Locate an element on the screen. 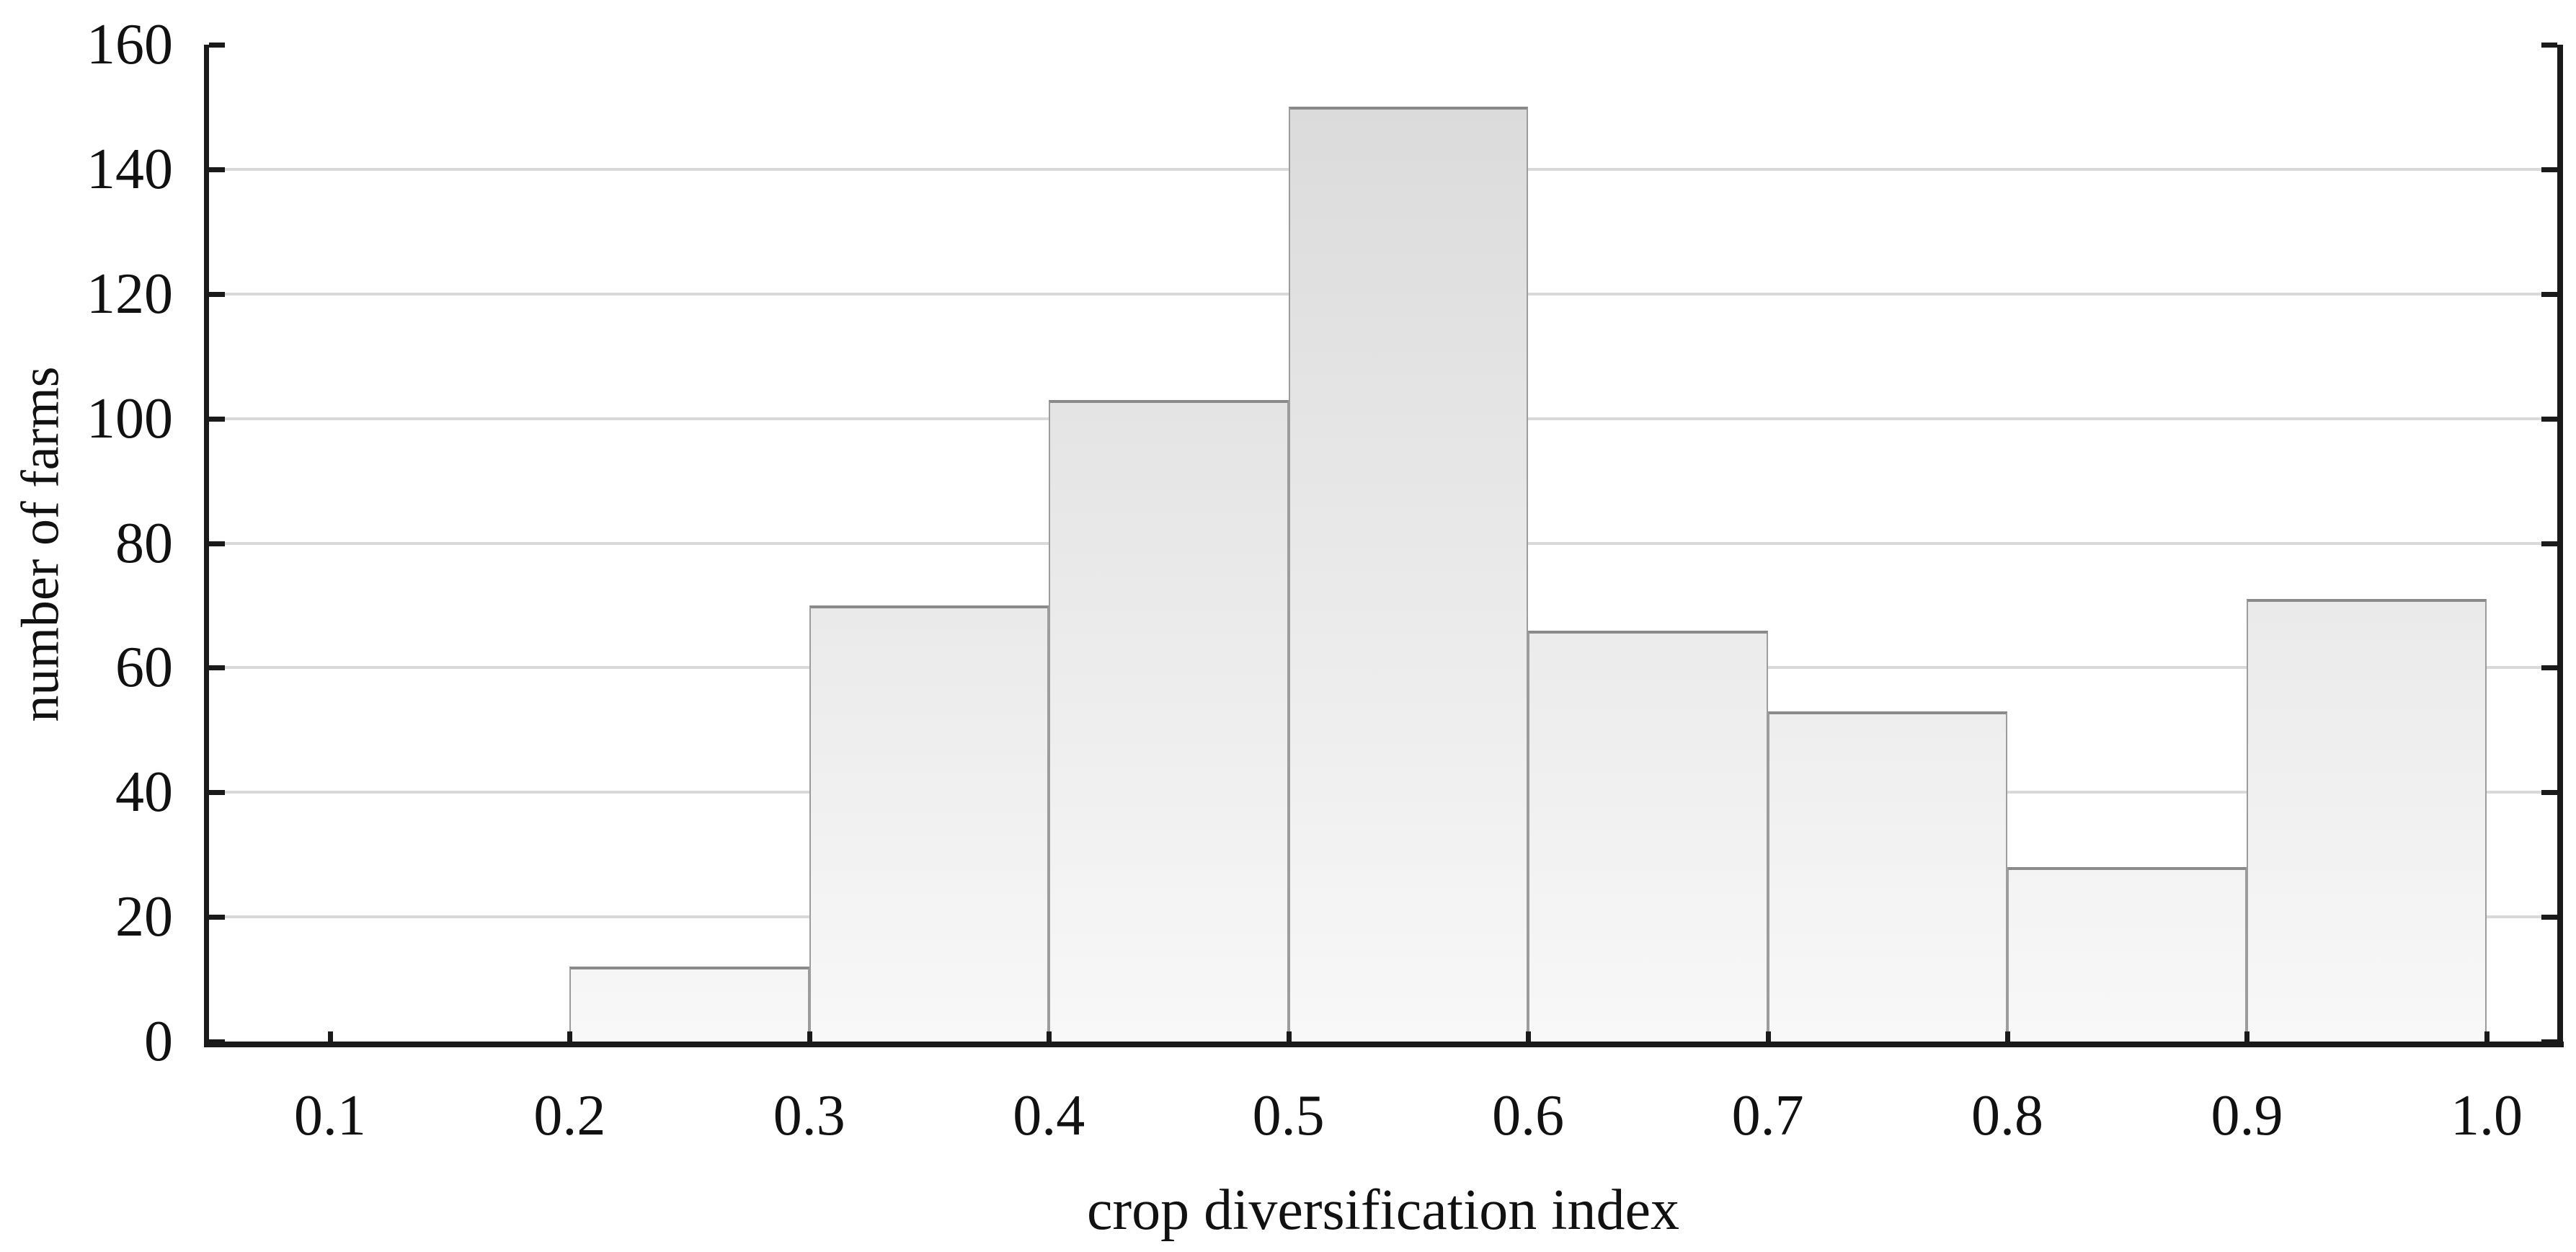 This screenshot has width=2576, height=1252. y-tick-label-60: 60 is located at coordinates (144, 668).